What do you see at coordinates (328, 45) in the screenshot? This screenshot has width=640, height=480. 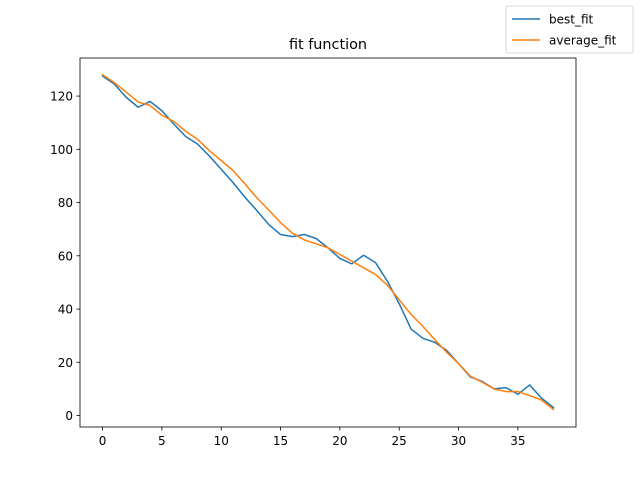 I see `chart-title: fit function` at bounding box center [328, 45].